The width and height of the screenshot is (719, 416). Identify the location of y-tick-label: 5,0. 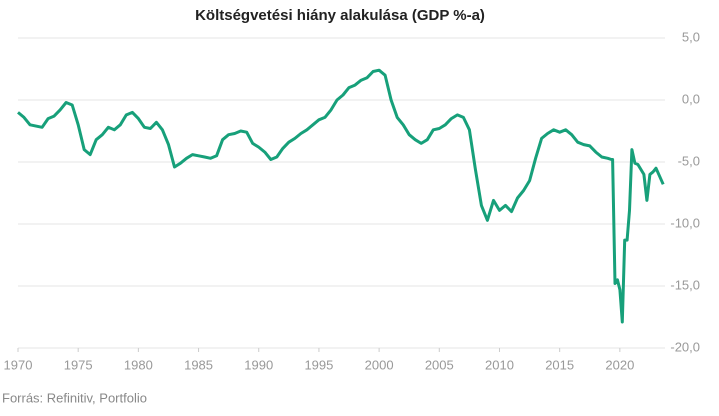
(691, 36).